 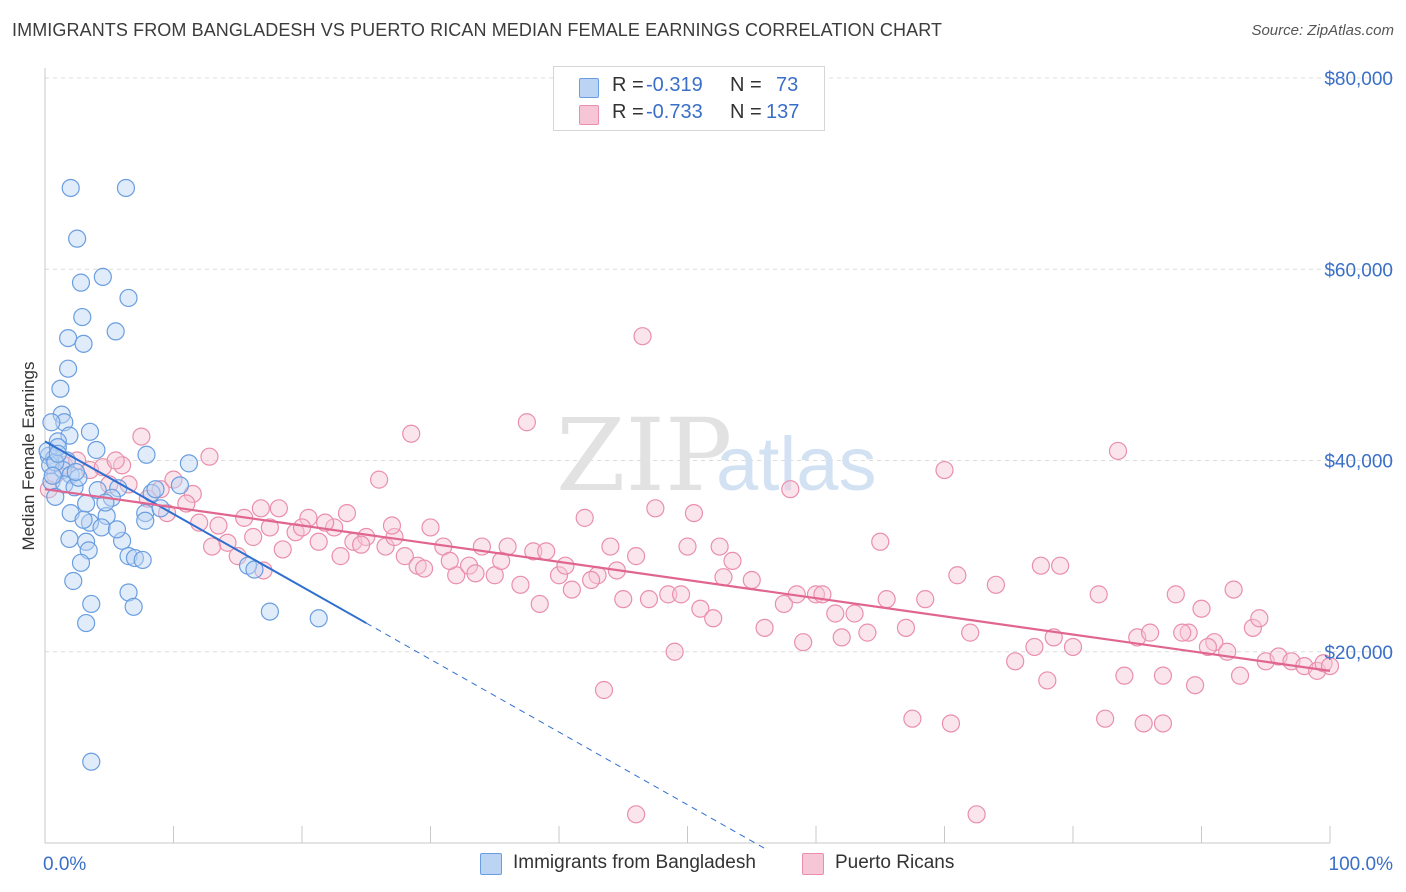 I want to click on watermark: ZIP atlas, so click(x=716, y=455).